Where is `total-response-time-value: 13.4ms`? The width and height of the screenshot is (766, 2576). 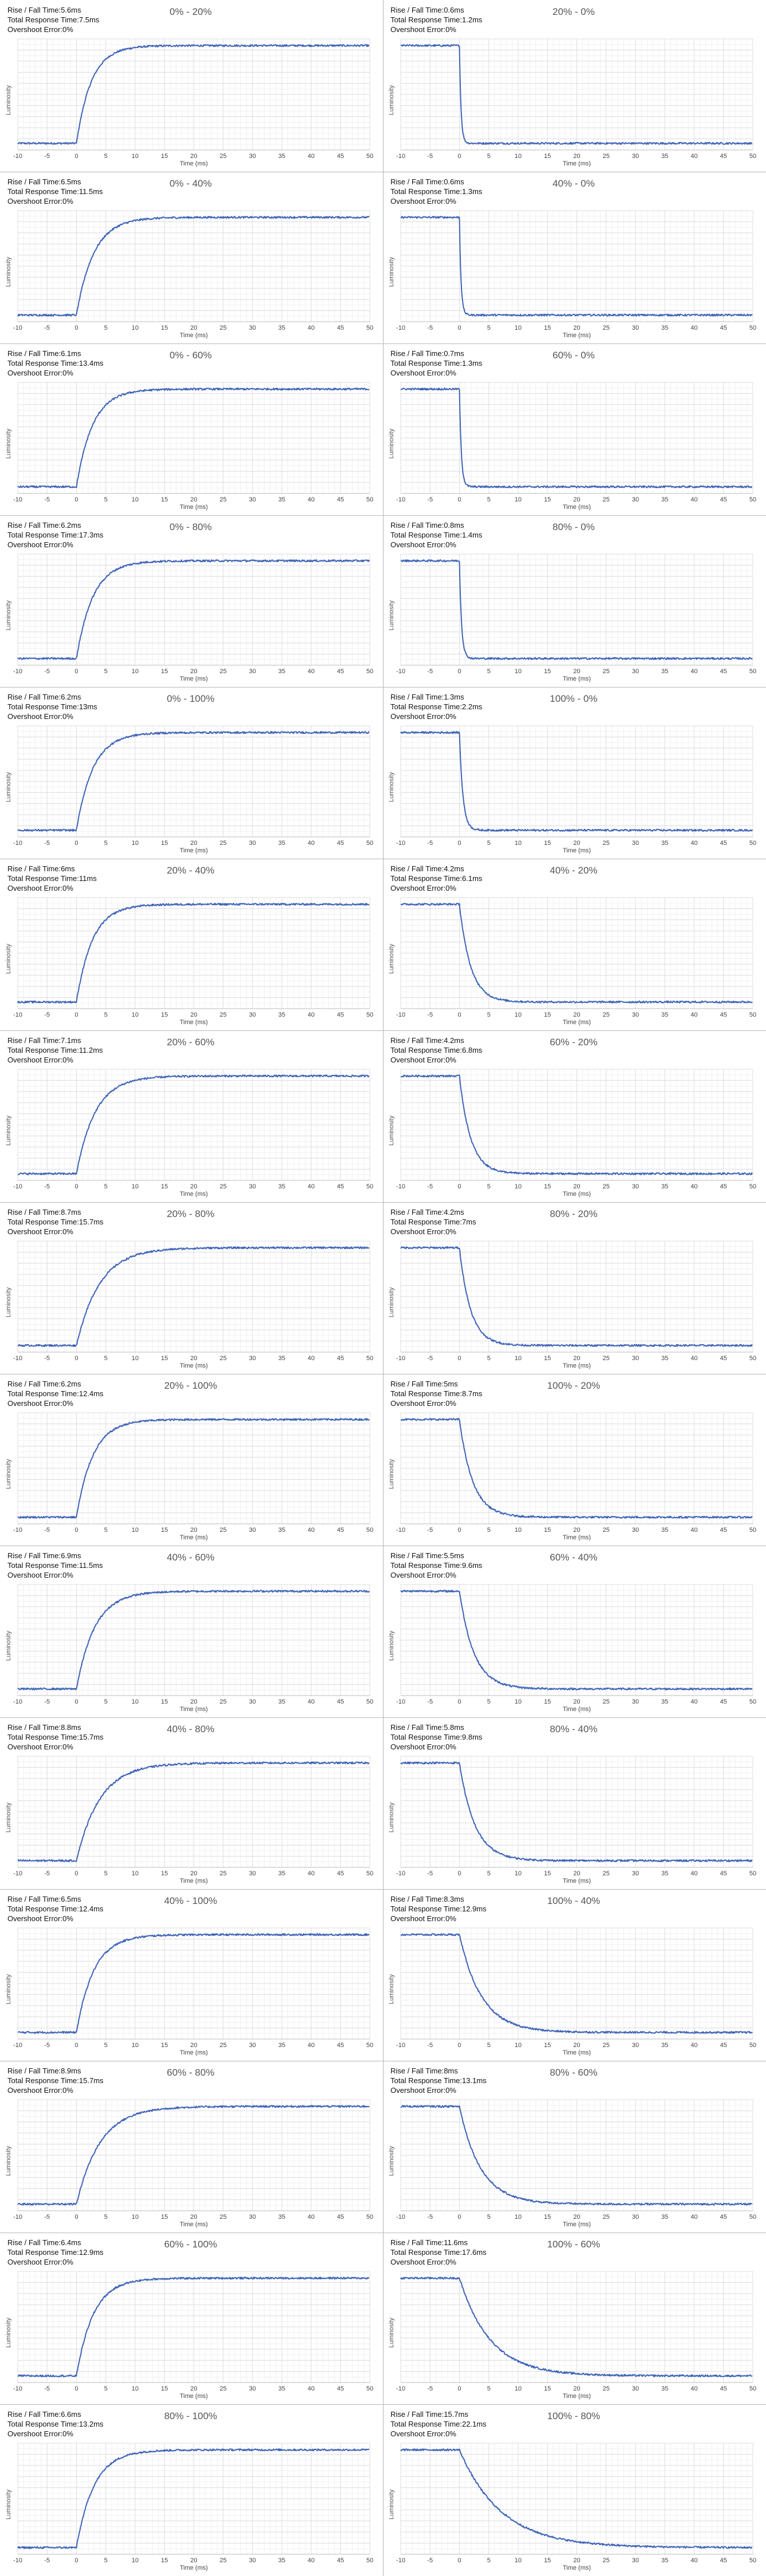 total-response-time-value: 13.4ms is located at coordinates (91, 363).